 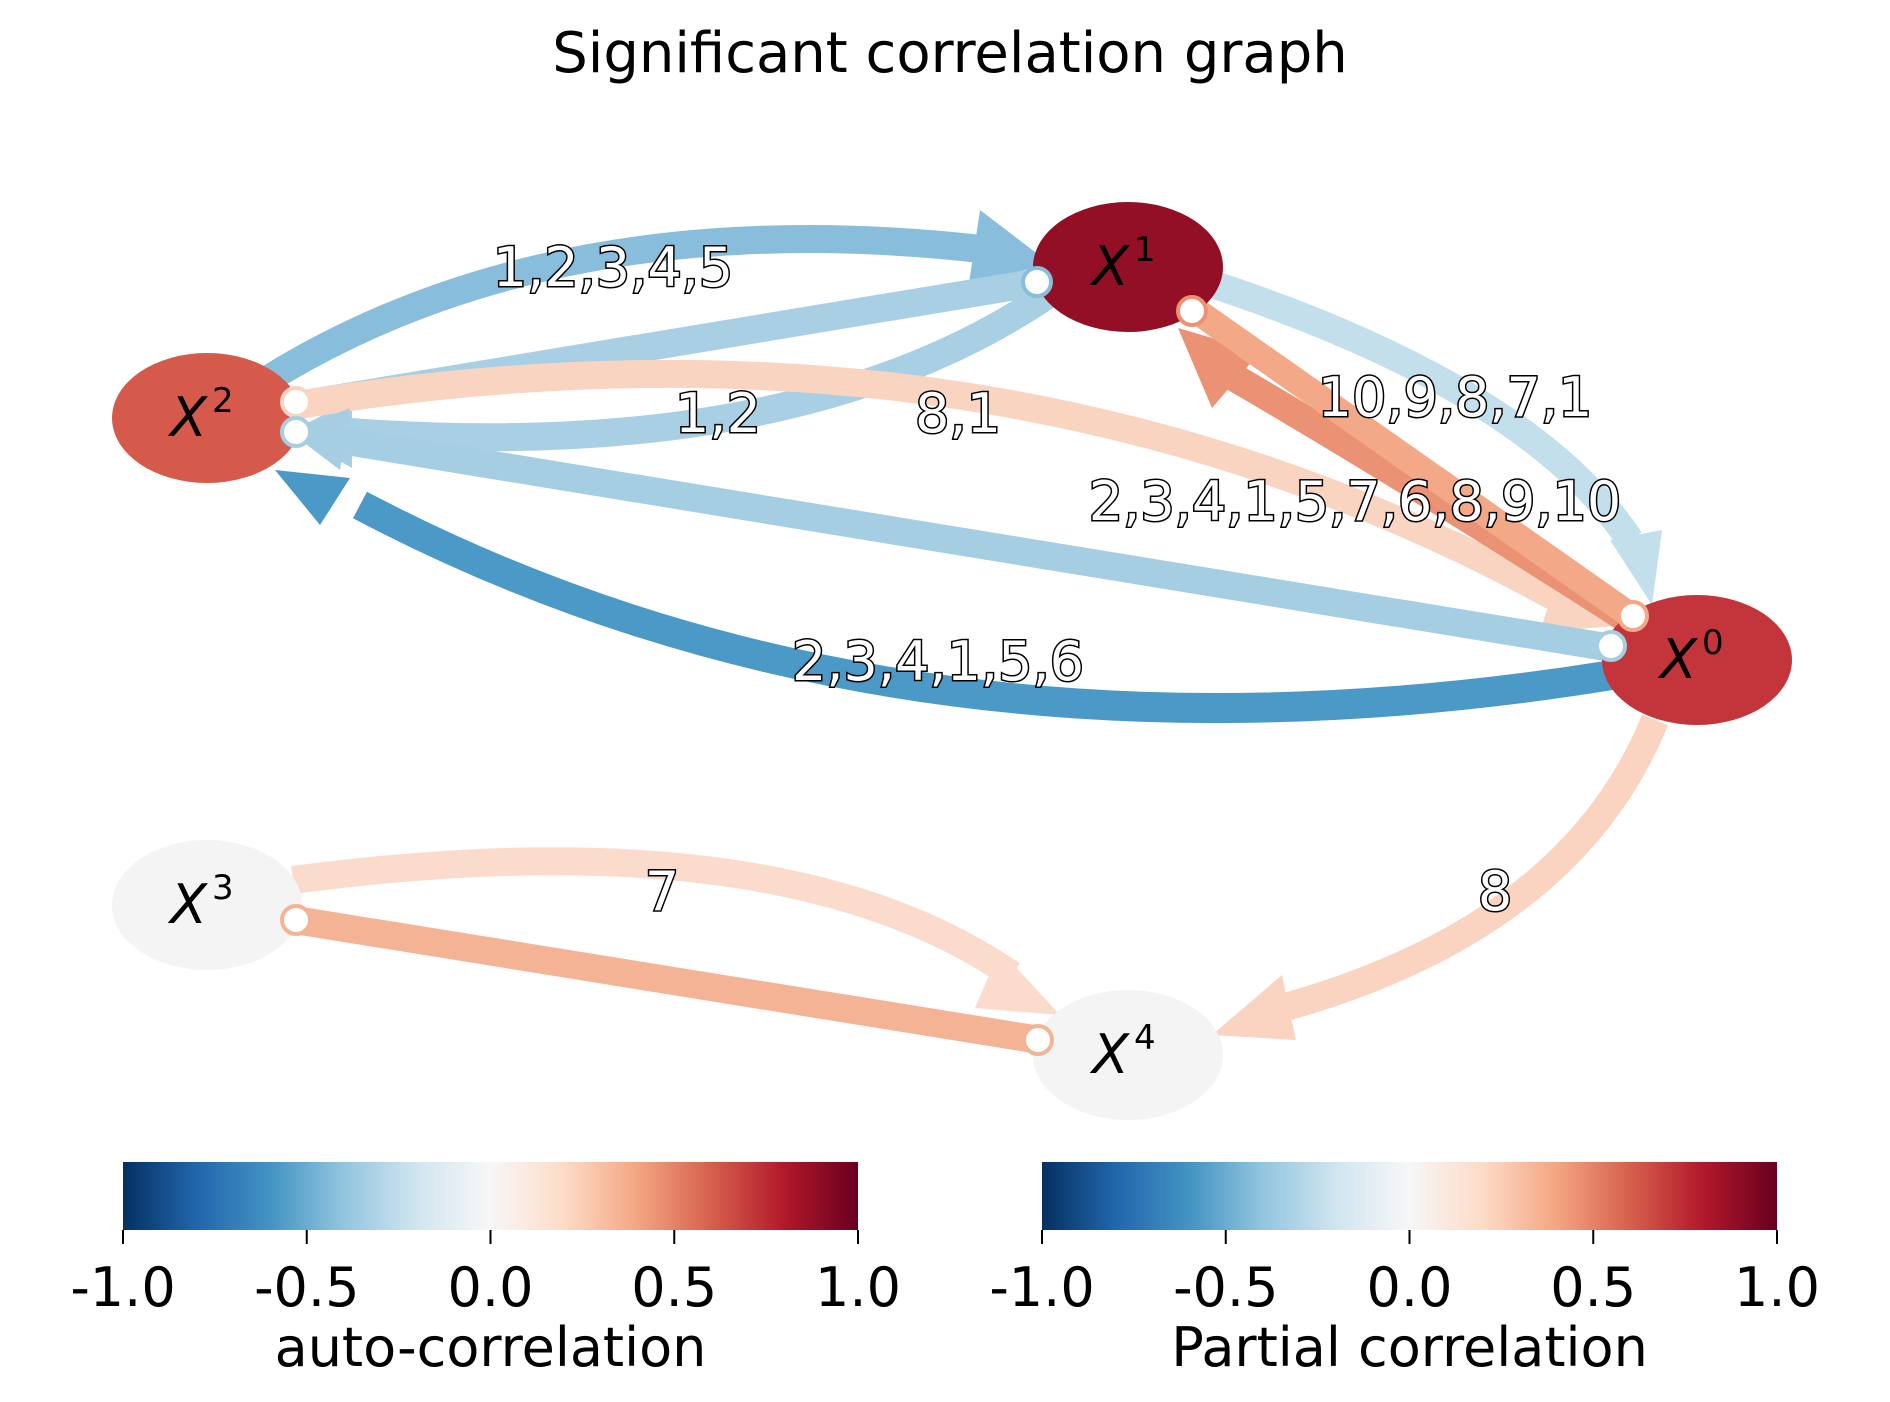 I want to click on edge-x1-x2-shaft, so click(x=704, y=366).